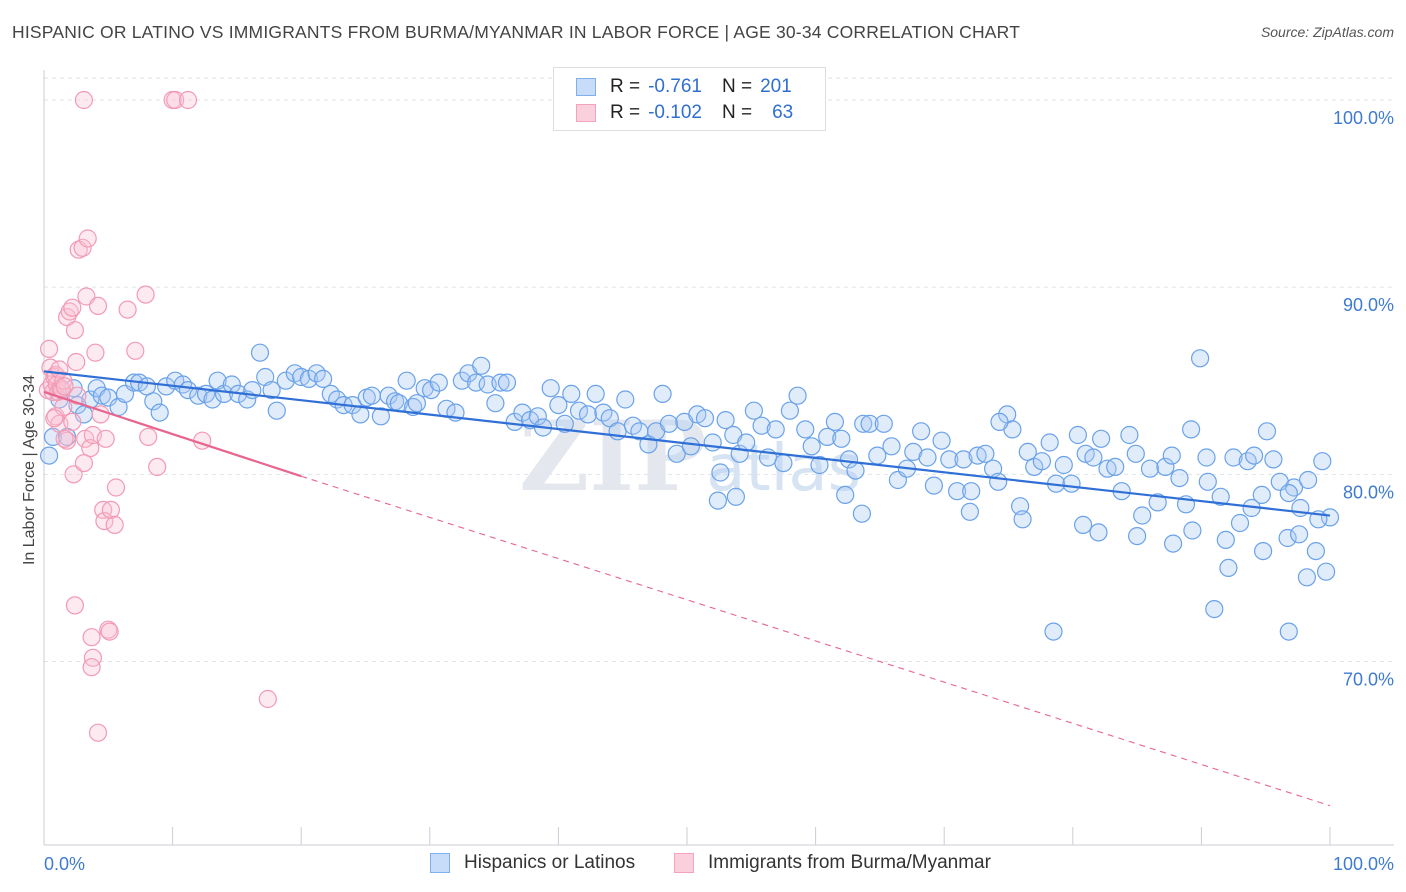 This screenshot has width=1406, height=892. What do you see at coordinates (1368, 492) in the screenshot?
I see `y-tick-label: 80.0%` at bounding box center [1368, 492].